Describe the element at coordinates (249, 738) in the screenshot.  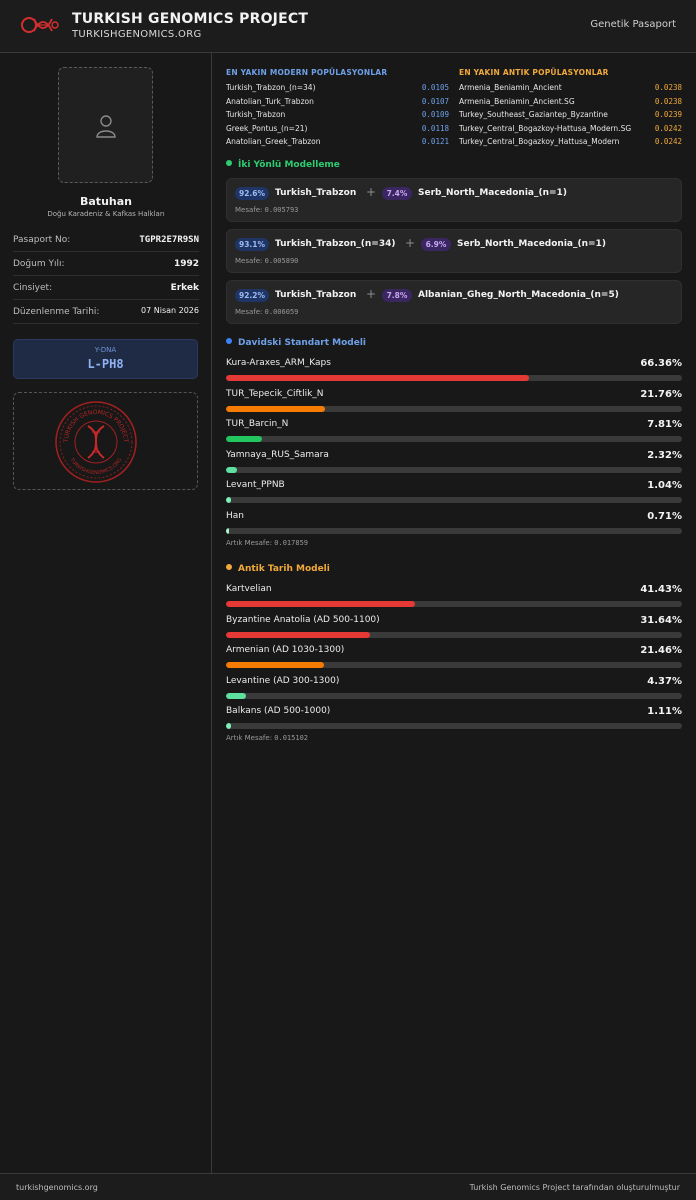
I see `residual-label: Artık Mesafe:` at that location.